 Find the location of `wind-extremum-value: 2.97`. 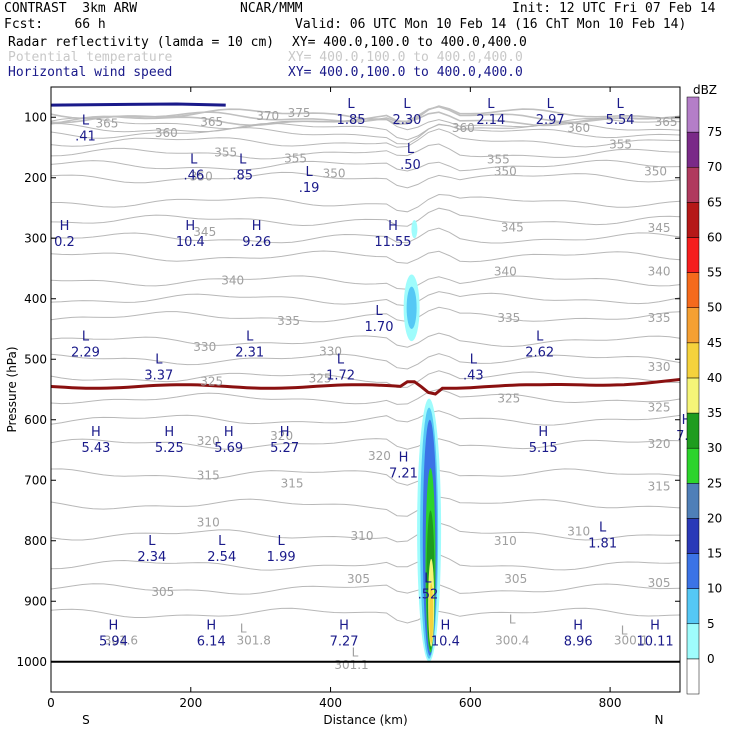

wind-extremum-value: 2.97 is located at coordinates (550, 120).